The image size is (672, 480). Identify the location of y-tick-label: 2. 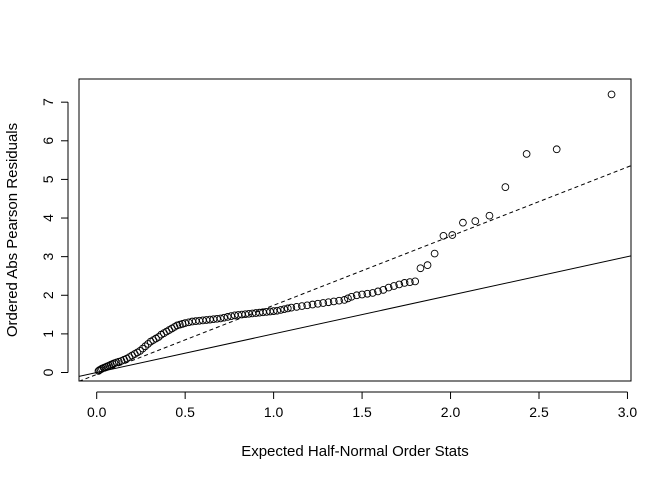
(48, 295).